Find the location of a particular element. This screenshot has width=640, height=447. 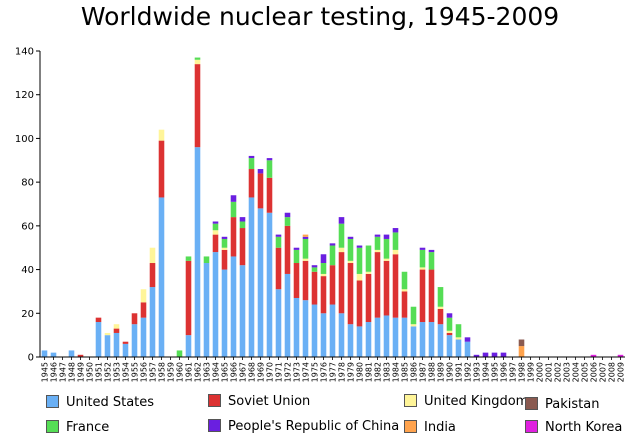

y-tick-label: 120 is located at coordinates (24, 95).